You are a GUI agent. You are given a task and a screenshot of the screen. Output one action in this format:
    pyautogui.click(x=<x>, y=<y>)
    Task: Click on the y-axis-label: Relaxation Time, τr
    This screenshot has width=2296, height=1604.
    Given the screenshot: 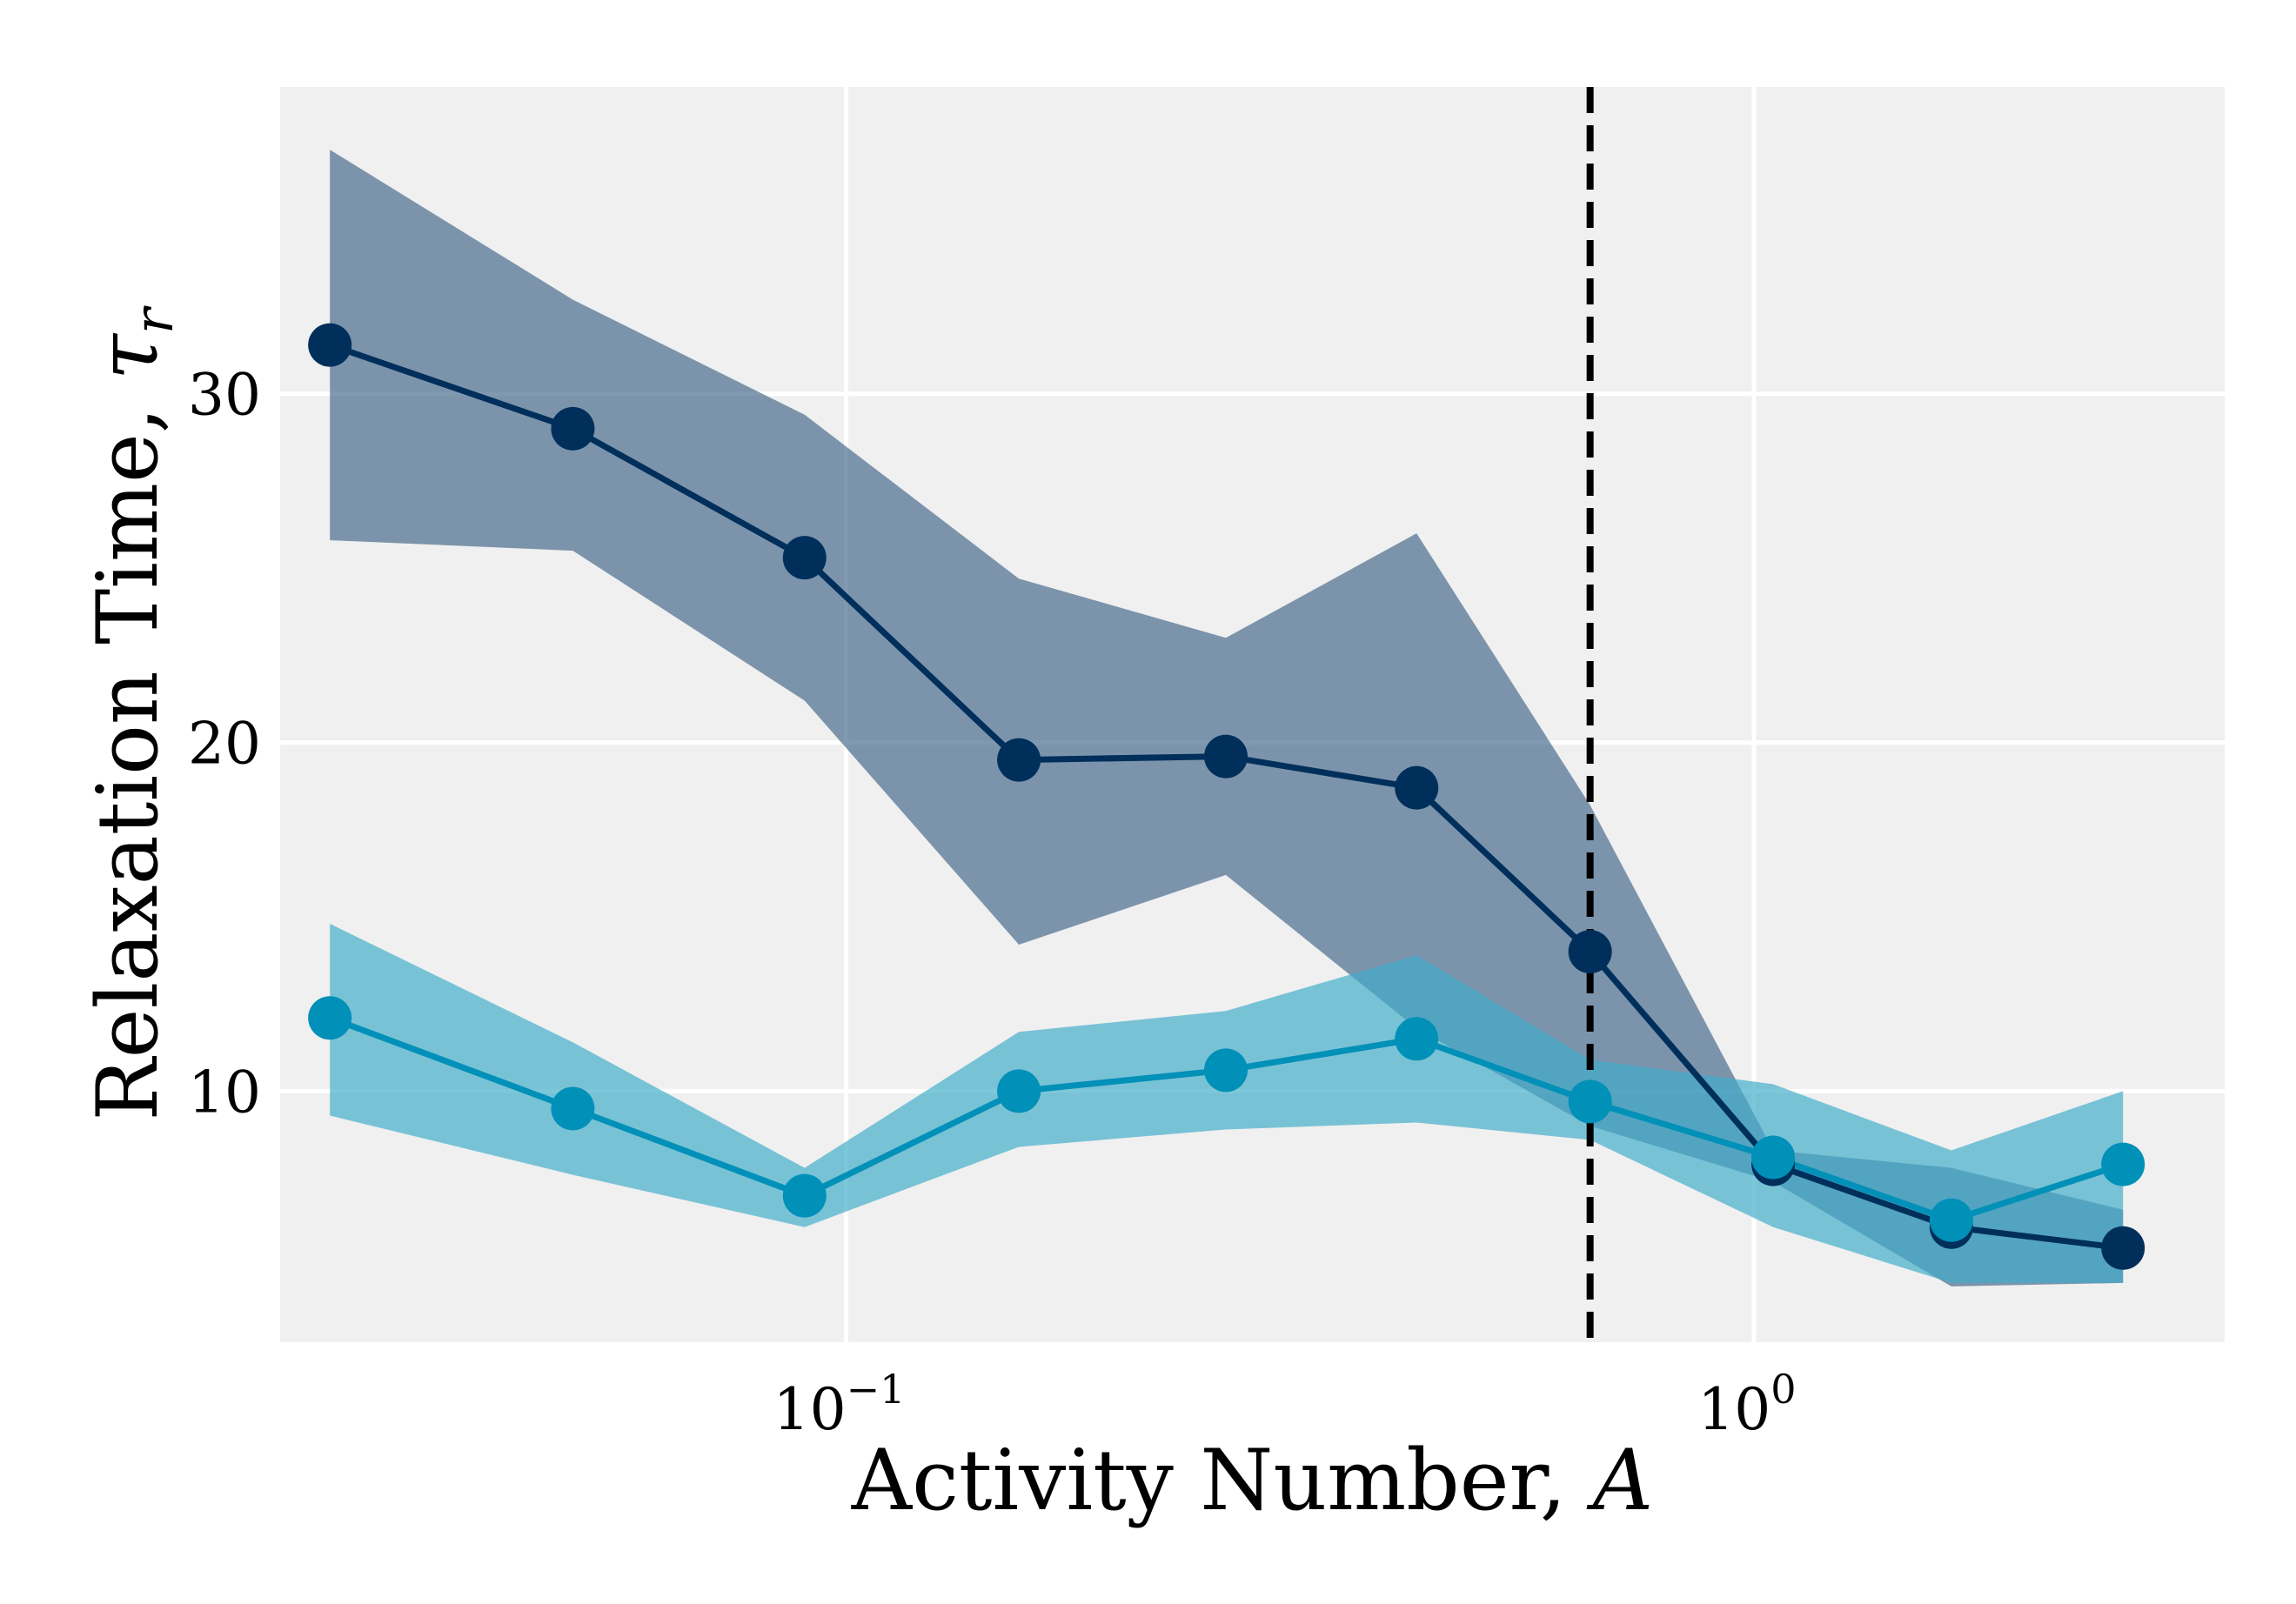 What is the action you would take?
    pyautogui.click(x=132, y=713)
    